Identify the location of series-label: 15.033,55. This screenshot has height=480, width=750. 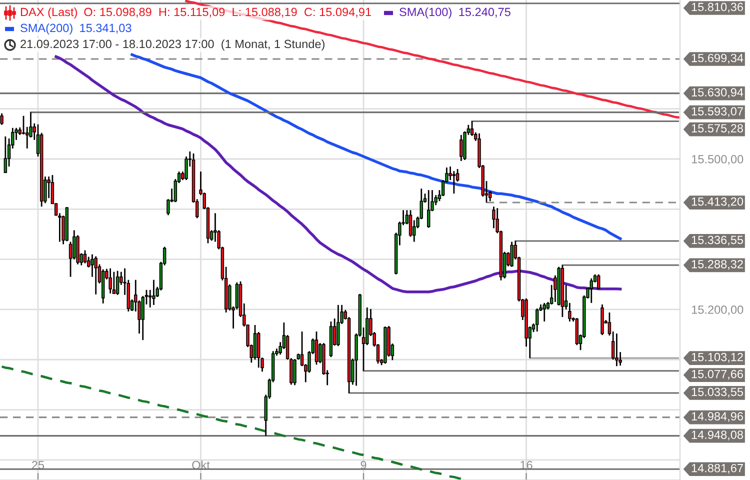
(718, 393).